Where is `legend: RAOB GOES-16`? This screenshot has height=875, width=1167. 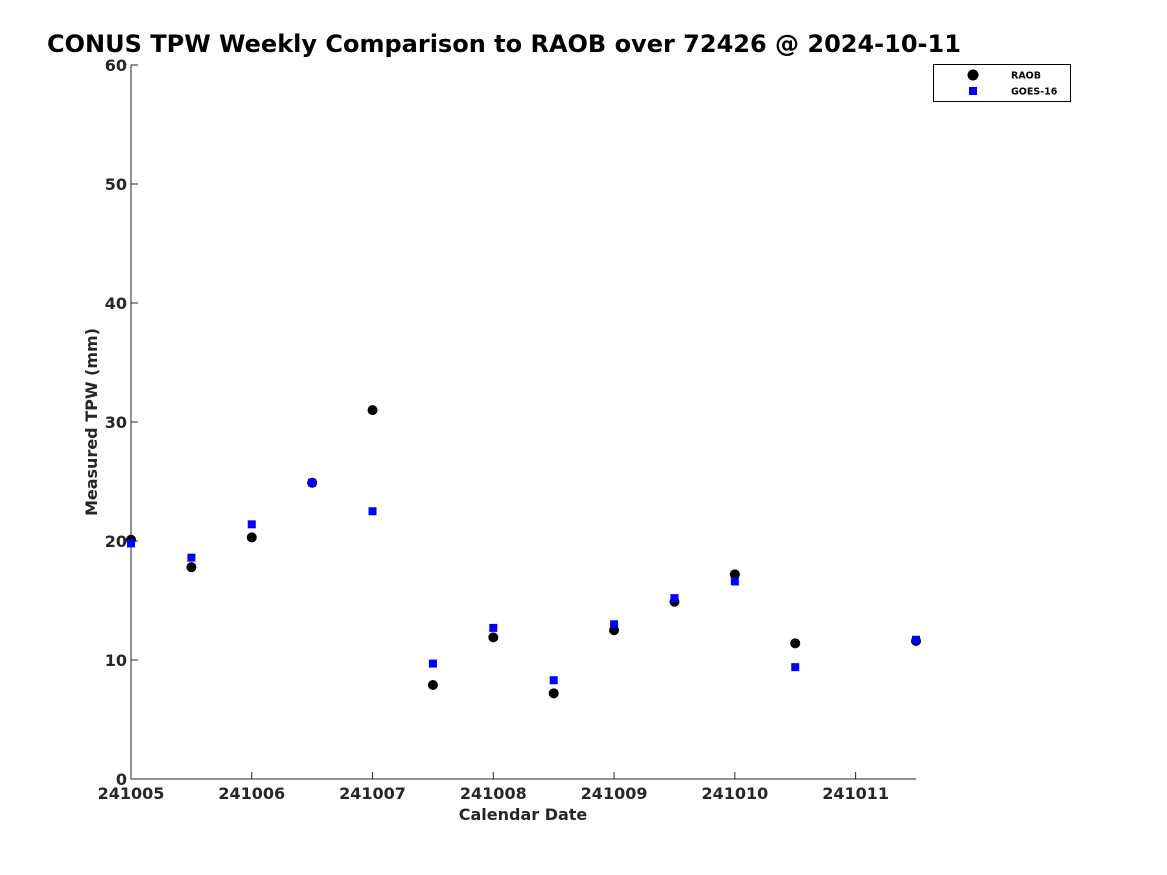 legend: RAOB GOES-16 is located at coordinates (1002, 83).